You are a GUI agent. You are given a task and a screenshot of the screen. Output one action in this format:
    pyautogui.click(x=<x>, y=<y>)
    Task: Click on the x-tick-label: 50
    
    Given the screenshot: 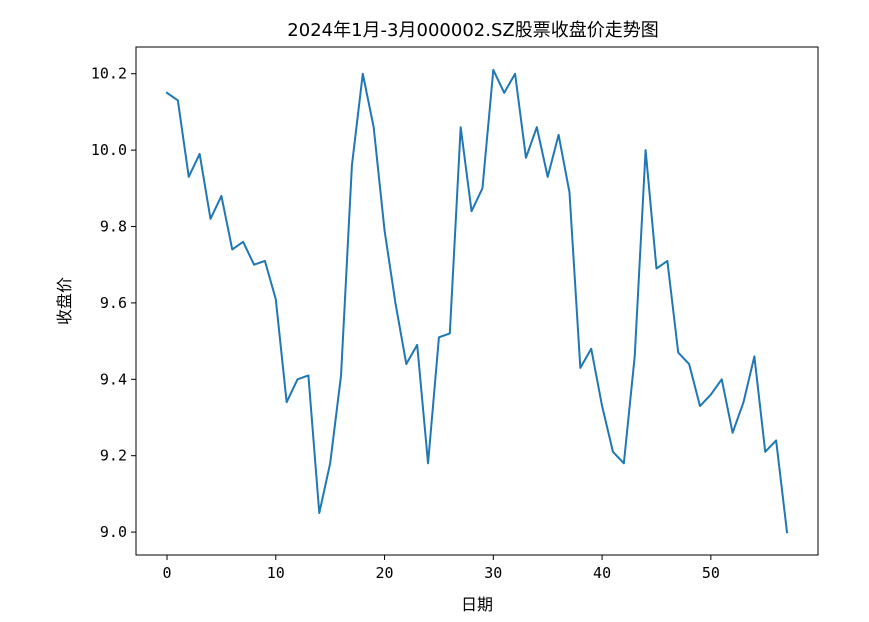 What is the action you would take?
    pyautogui.click(x=711, y=573)
    